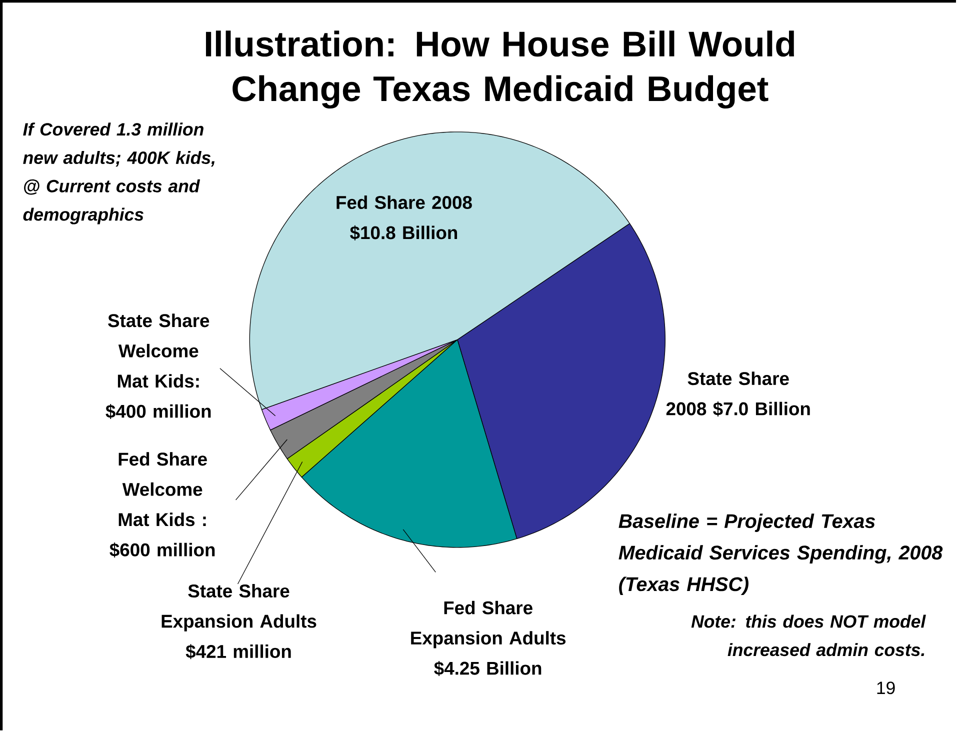  I want to click on text: 19, so click(886, 688).